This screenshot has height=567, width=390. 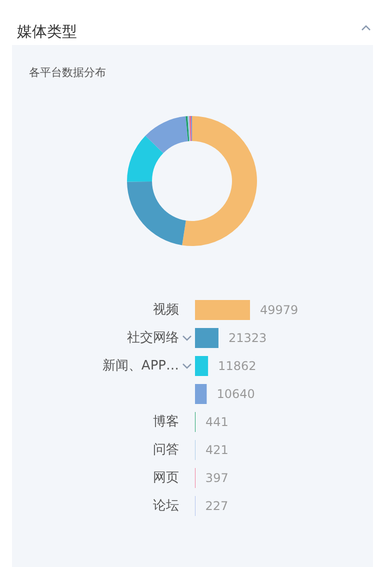 What do you see at coordinates (166, 310) in the screenshot?
I see `y-tick-label: 视频` at bounding box center [166, 310].